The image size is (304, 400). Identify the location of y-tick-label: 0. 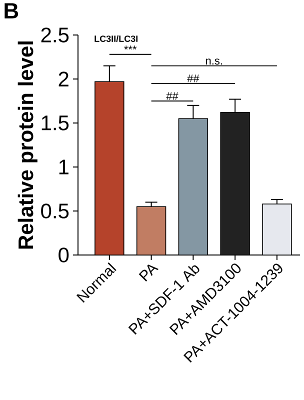
(63, 255).